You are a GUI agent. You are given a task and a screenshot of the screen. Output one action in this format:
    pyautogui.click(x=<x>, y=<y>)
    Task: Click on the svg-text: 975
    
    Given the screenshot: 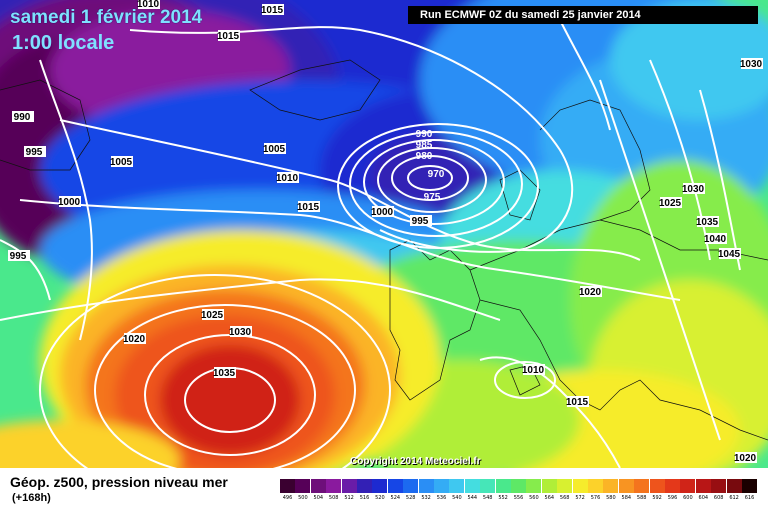 What is the action you would take?
    pyautogui.click(x=432, y=197)
    